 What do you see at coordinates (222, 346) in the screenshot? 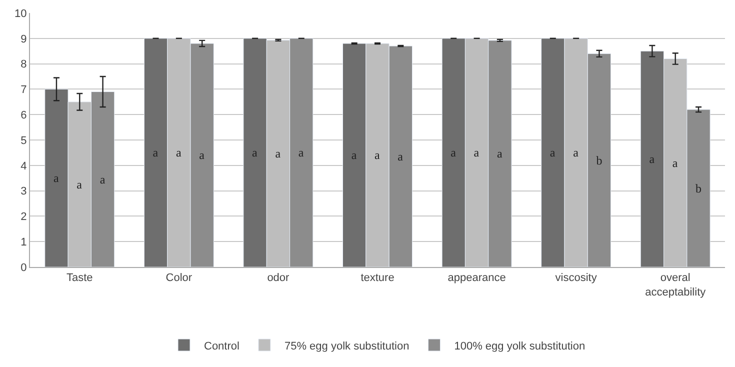
I see `legend-label: Control` at bounding box center [222, 346].